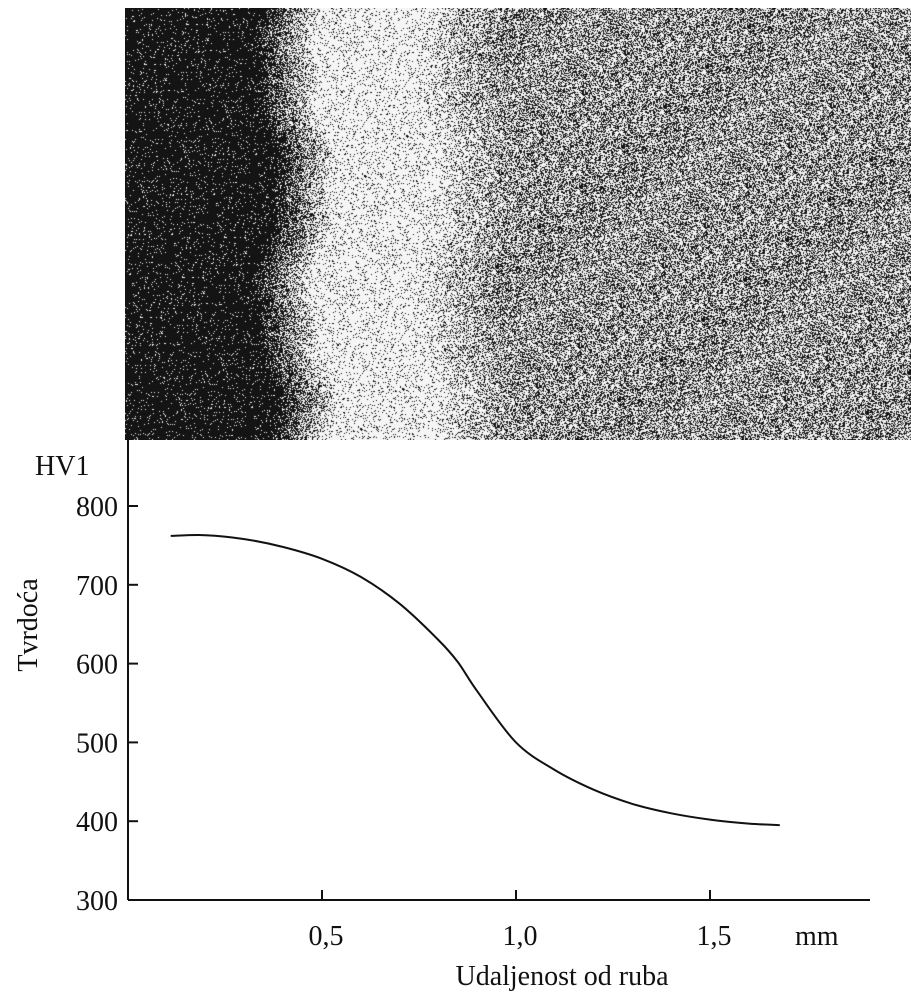 The image size is (911, 994). I want to click on x-ticks: 0,5 1,0 1,5, so click(520, 921).